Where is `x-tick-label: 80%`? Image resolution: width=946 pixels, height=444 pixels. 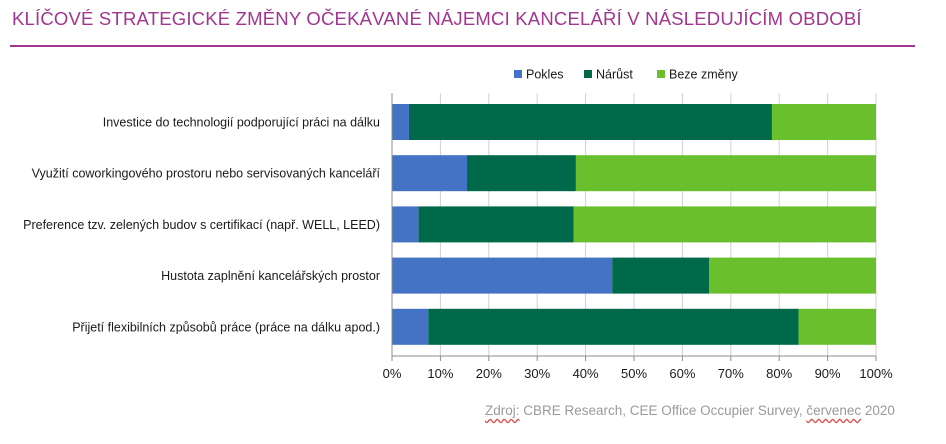 x-tick-label: 80% is located at coordinates (779, 373).